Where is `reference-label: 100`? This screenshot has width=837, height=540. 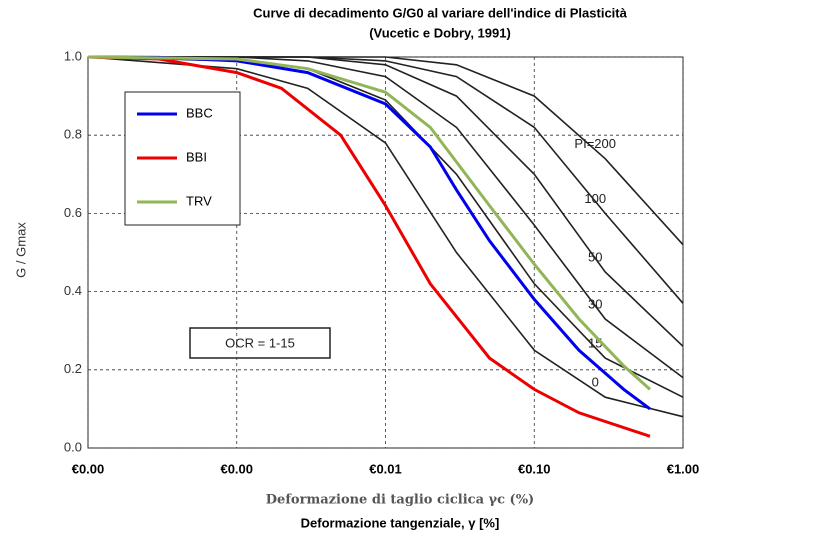
reference-label: 100 is located at coordinates (595, 198).